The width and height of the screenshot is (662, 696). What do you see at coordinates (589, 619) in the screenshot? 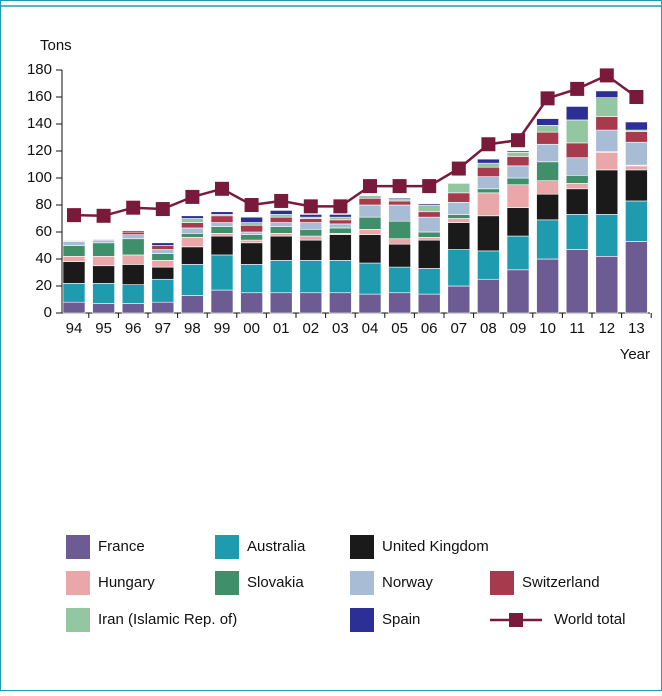
I see `legend-label: World total` at bounding box center [589, 619].